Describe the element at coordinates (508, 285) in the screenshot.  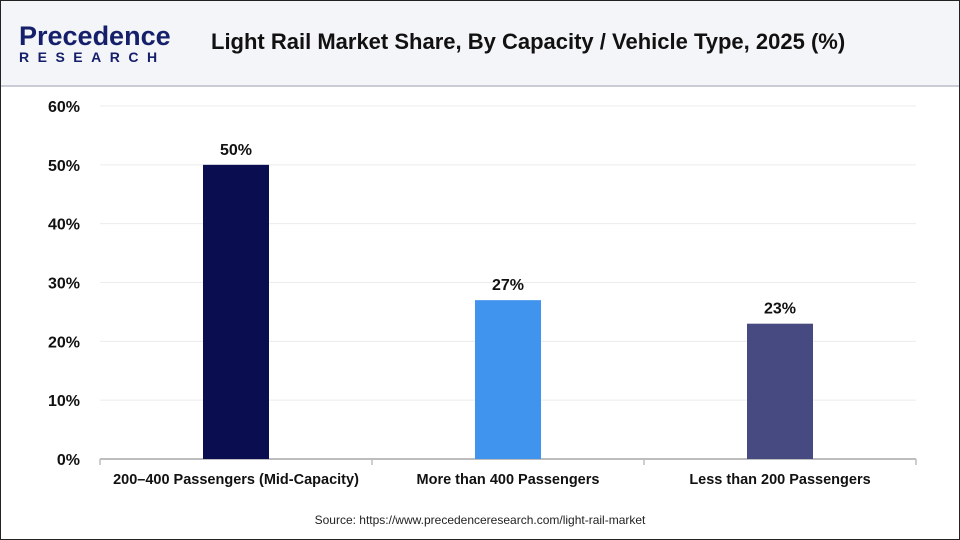
I see `data-label: 27%` at that location.